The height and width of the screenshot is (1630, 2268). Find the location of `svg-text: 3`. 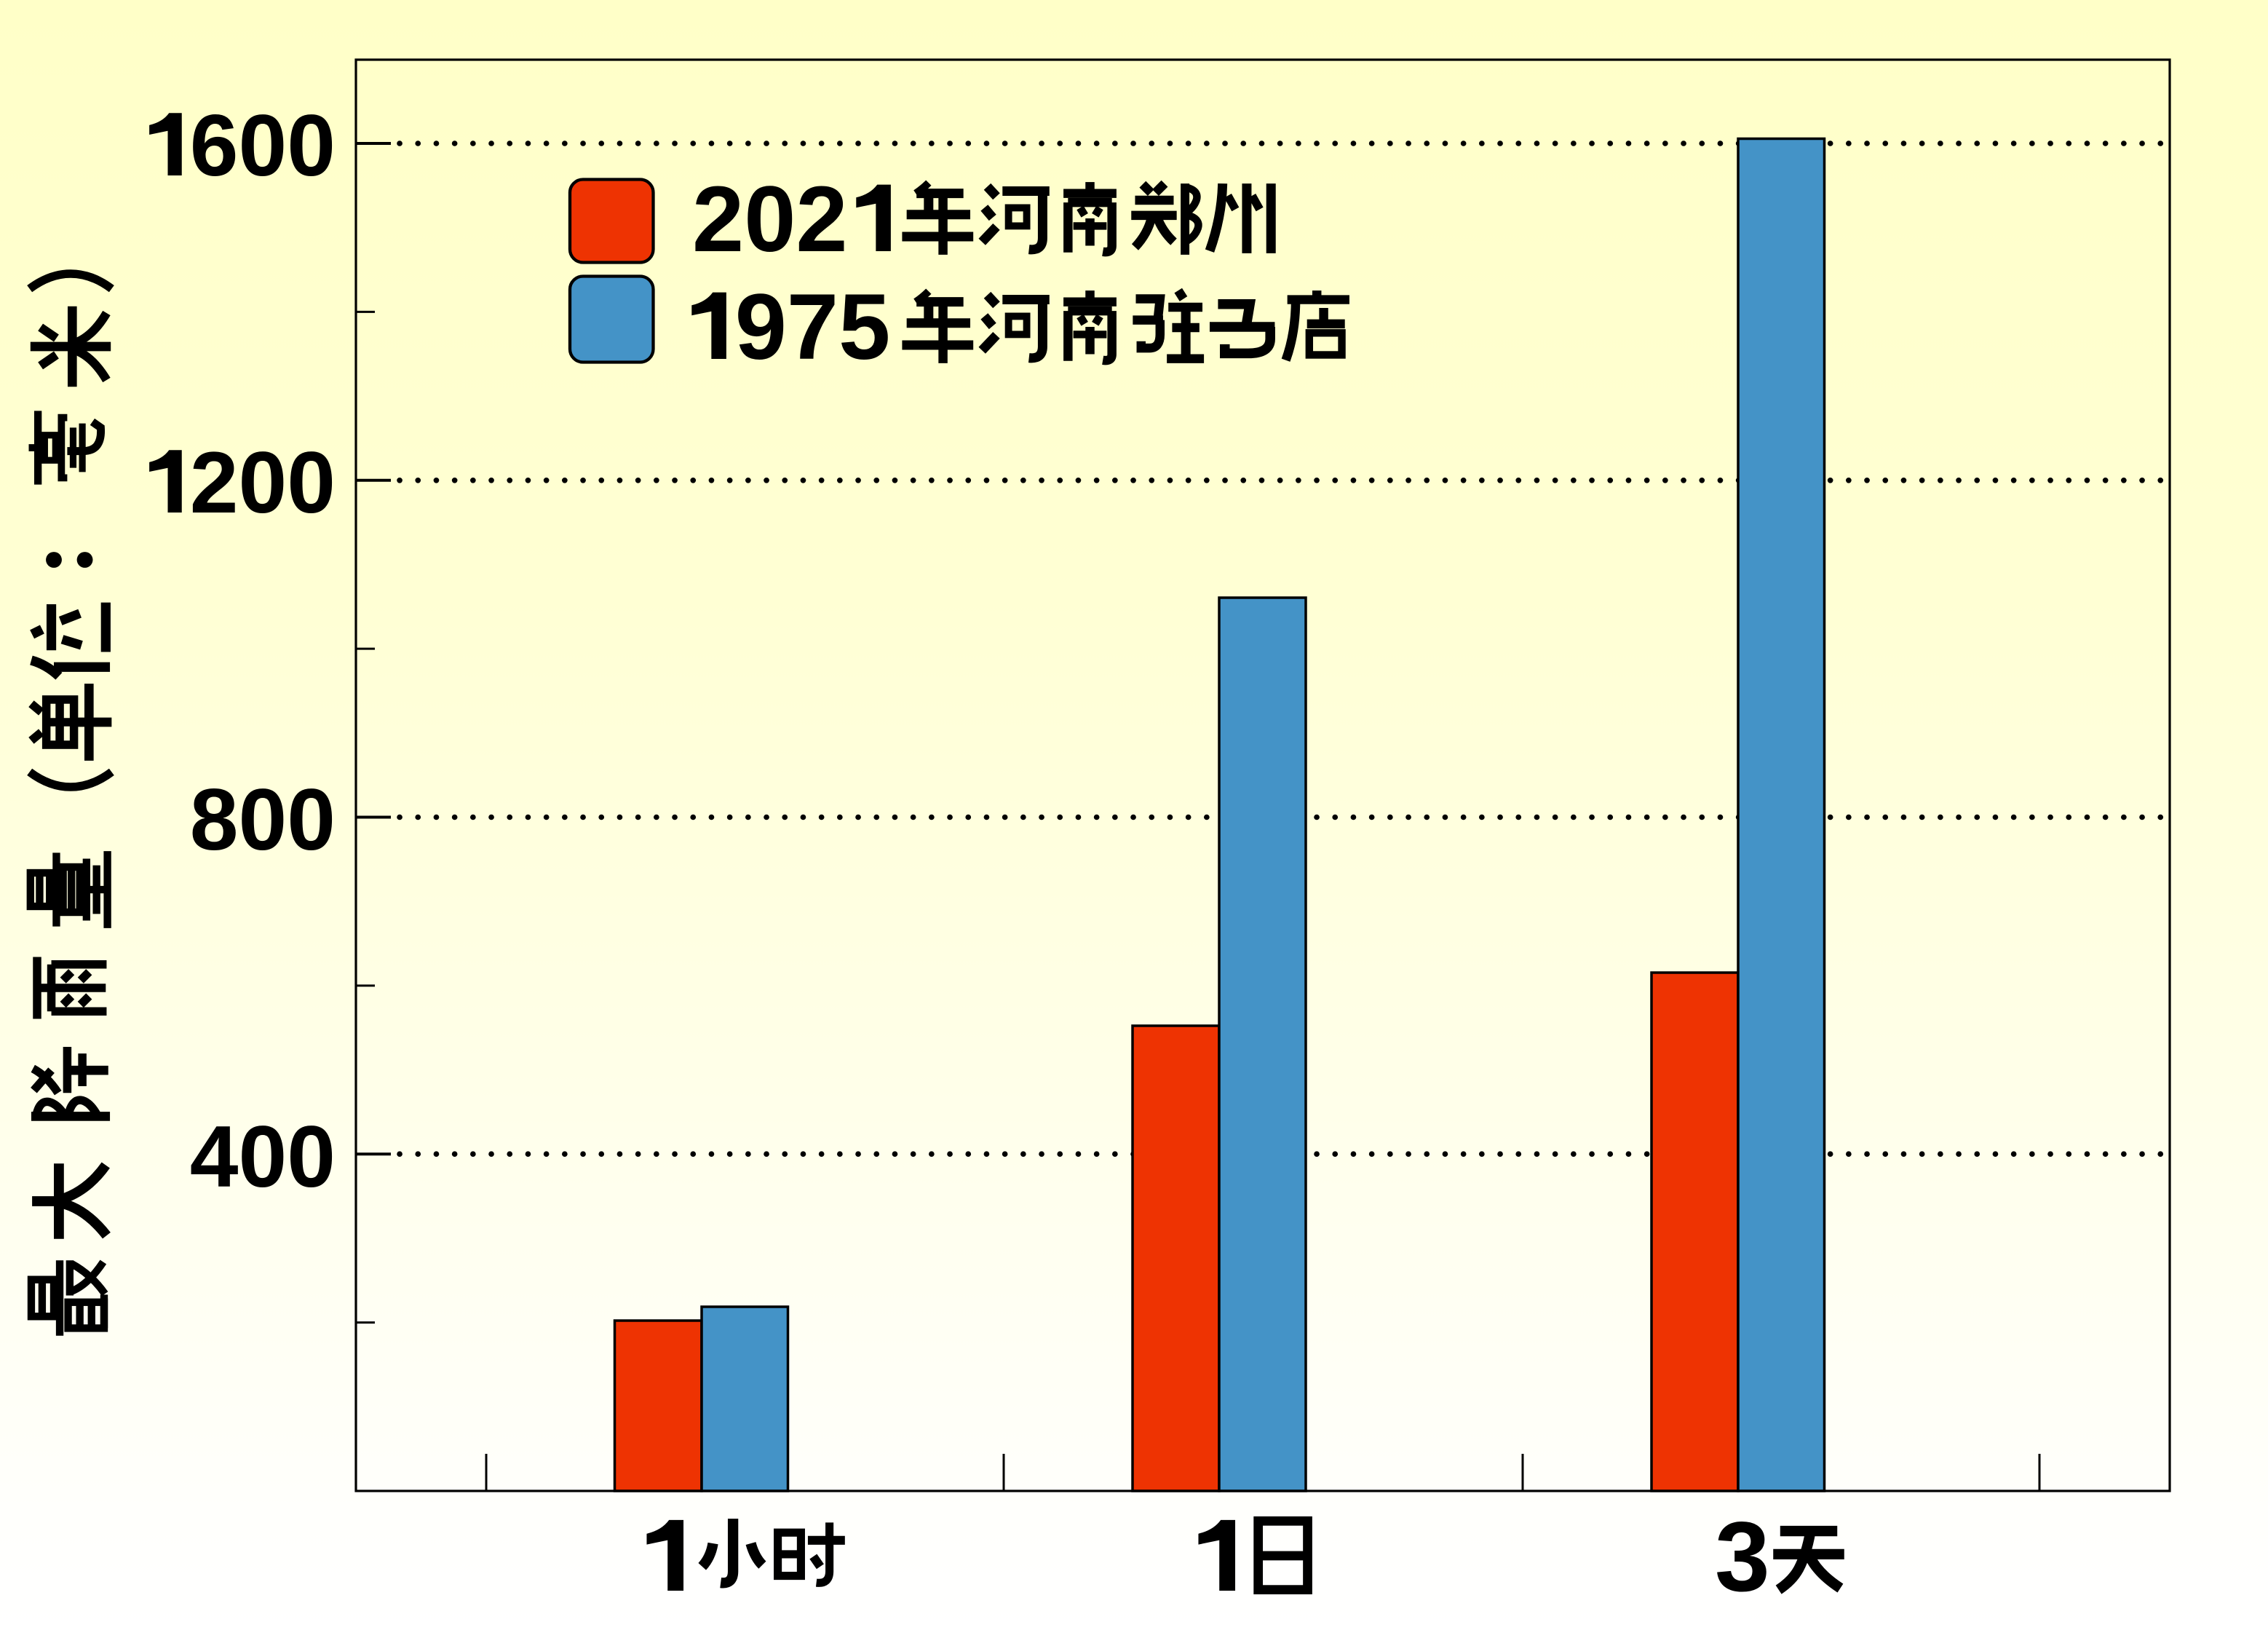

svg-text: 3 is located at coordinates (1742, 1556).